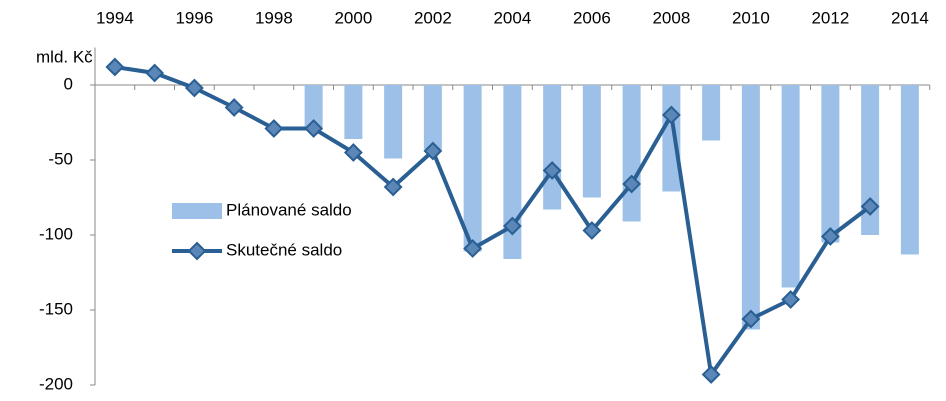  What do you see at coordinates (194, 17) in the screenshot?
I see `x-tick-label: 1996` at bounding box center [194, 17].